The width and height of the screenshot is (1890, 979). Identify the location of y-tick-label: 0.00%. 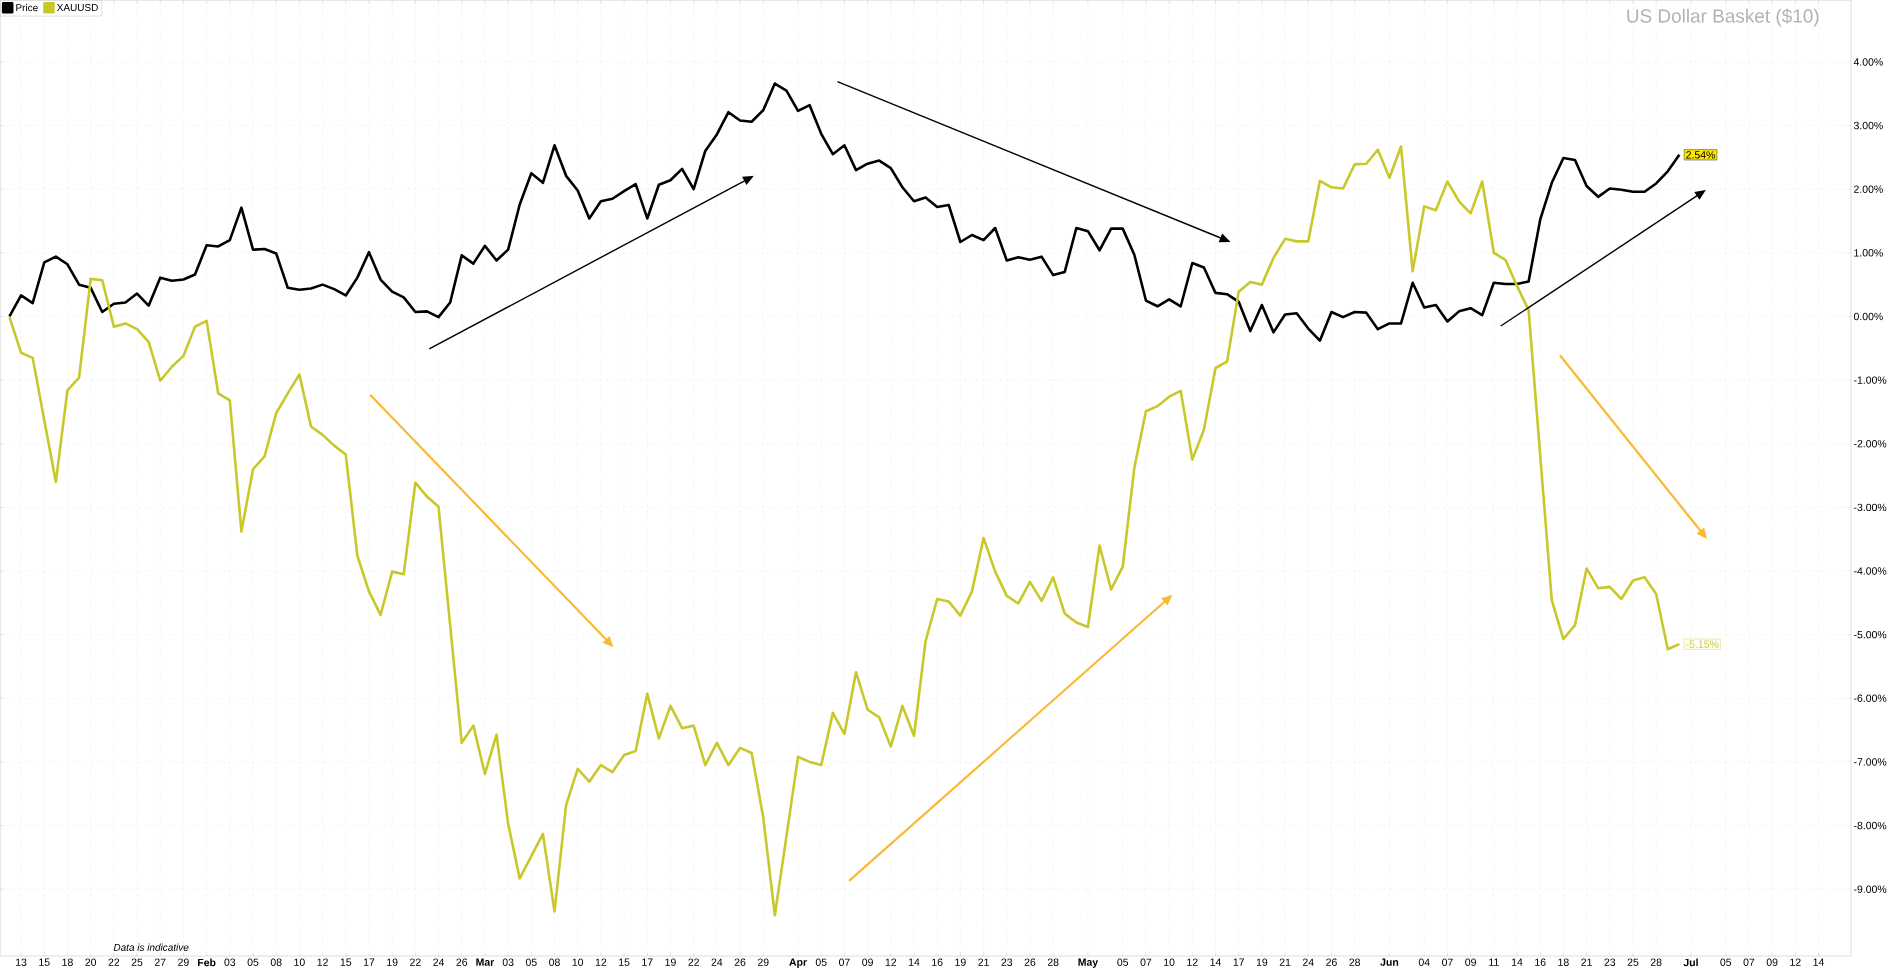
(1868, 316).